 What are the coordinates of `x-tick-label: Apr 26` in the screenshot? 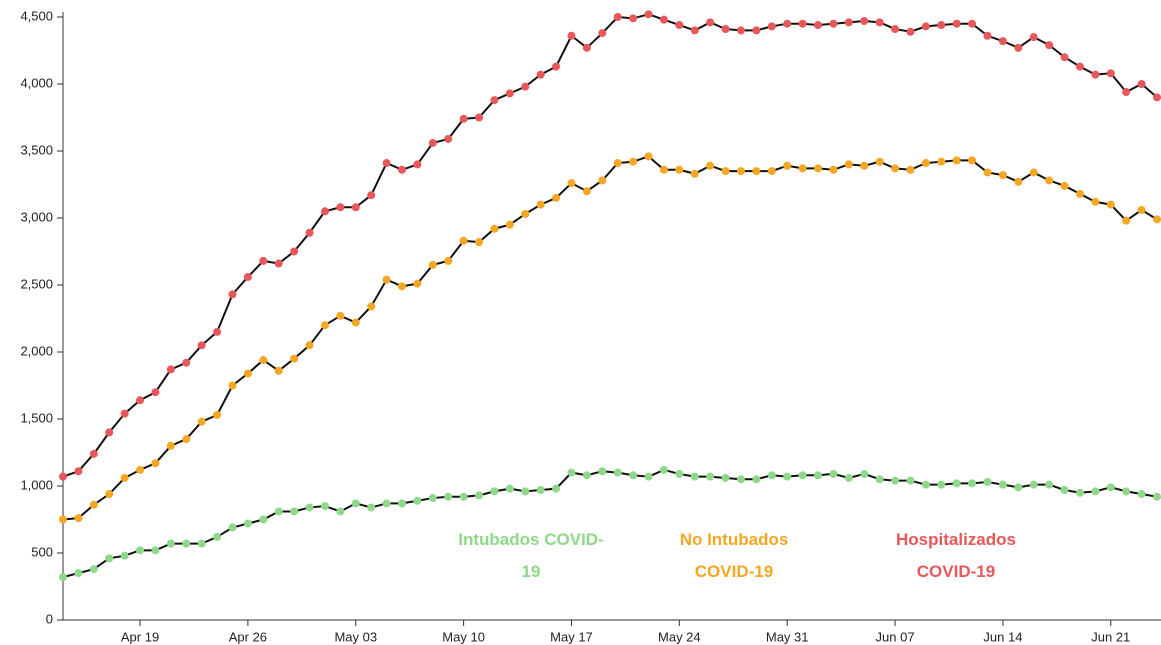 It's located at (248, 636).